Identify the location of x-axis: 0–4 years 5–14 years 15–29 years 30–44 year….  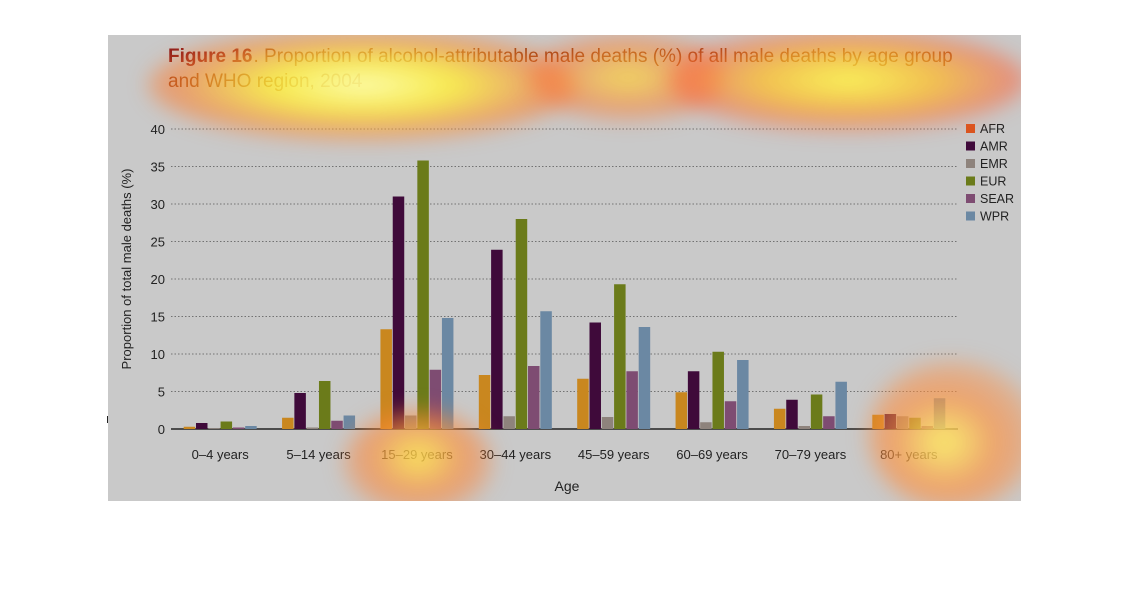
(565, 454).